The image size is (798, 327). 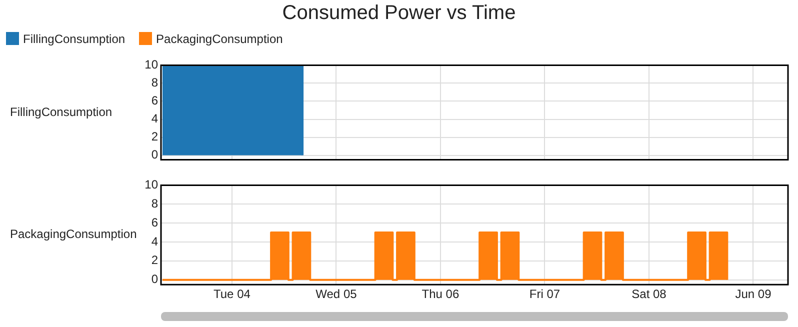 I want to click on x-tick-label: Sat 08, so click(x=649, y=294).